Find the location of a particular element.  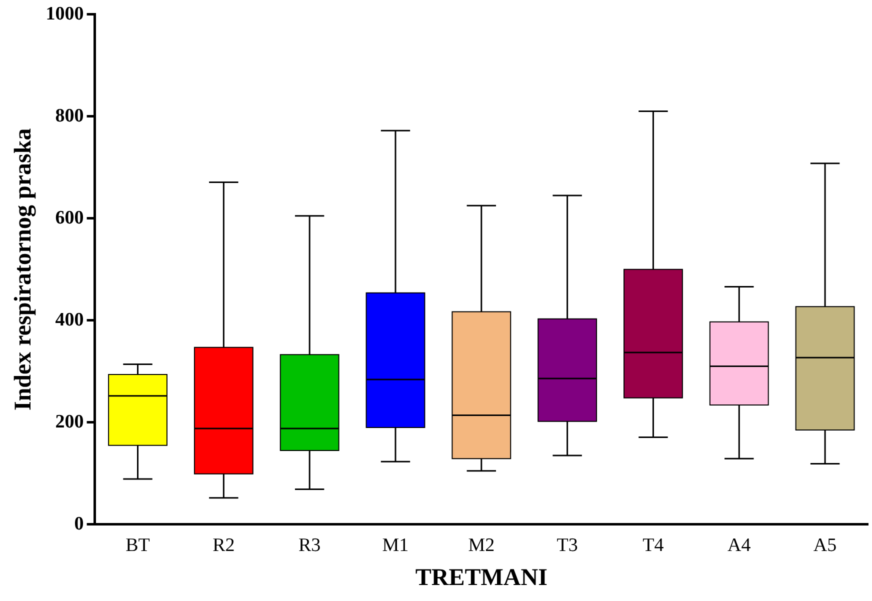

y-tick-label: 200 is located at coordinates (69, 421).